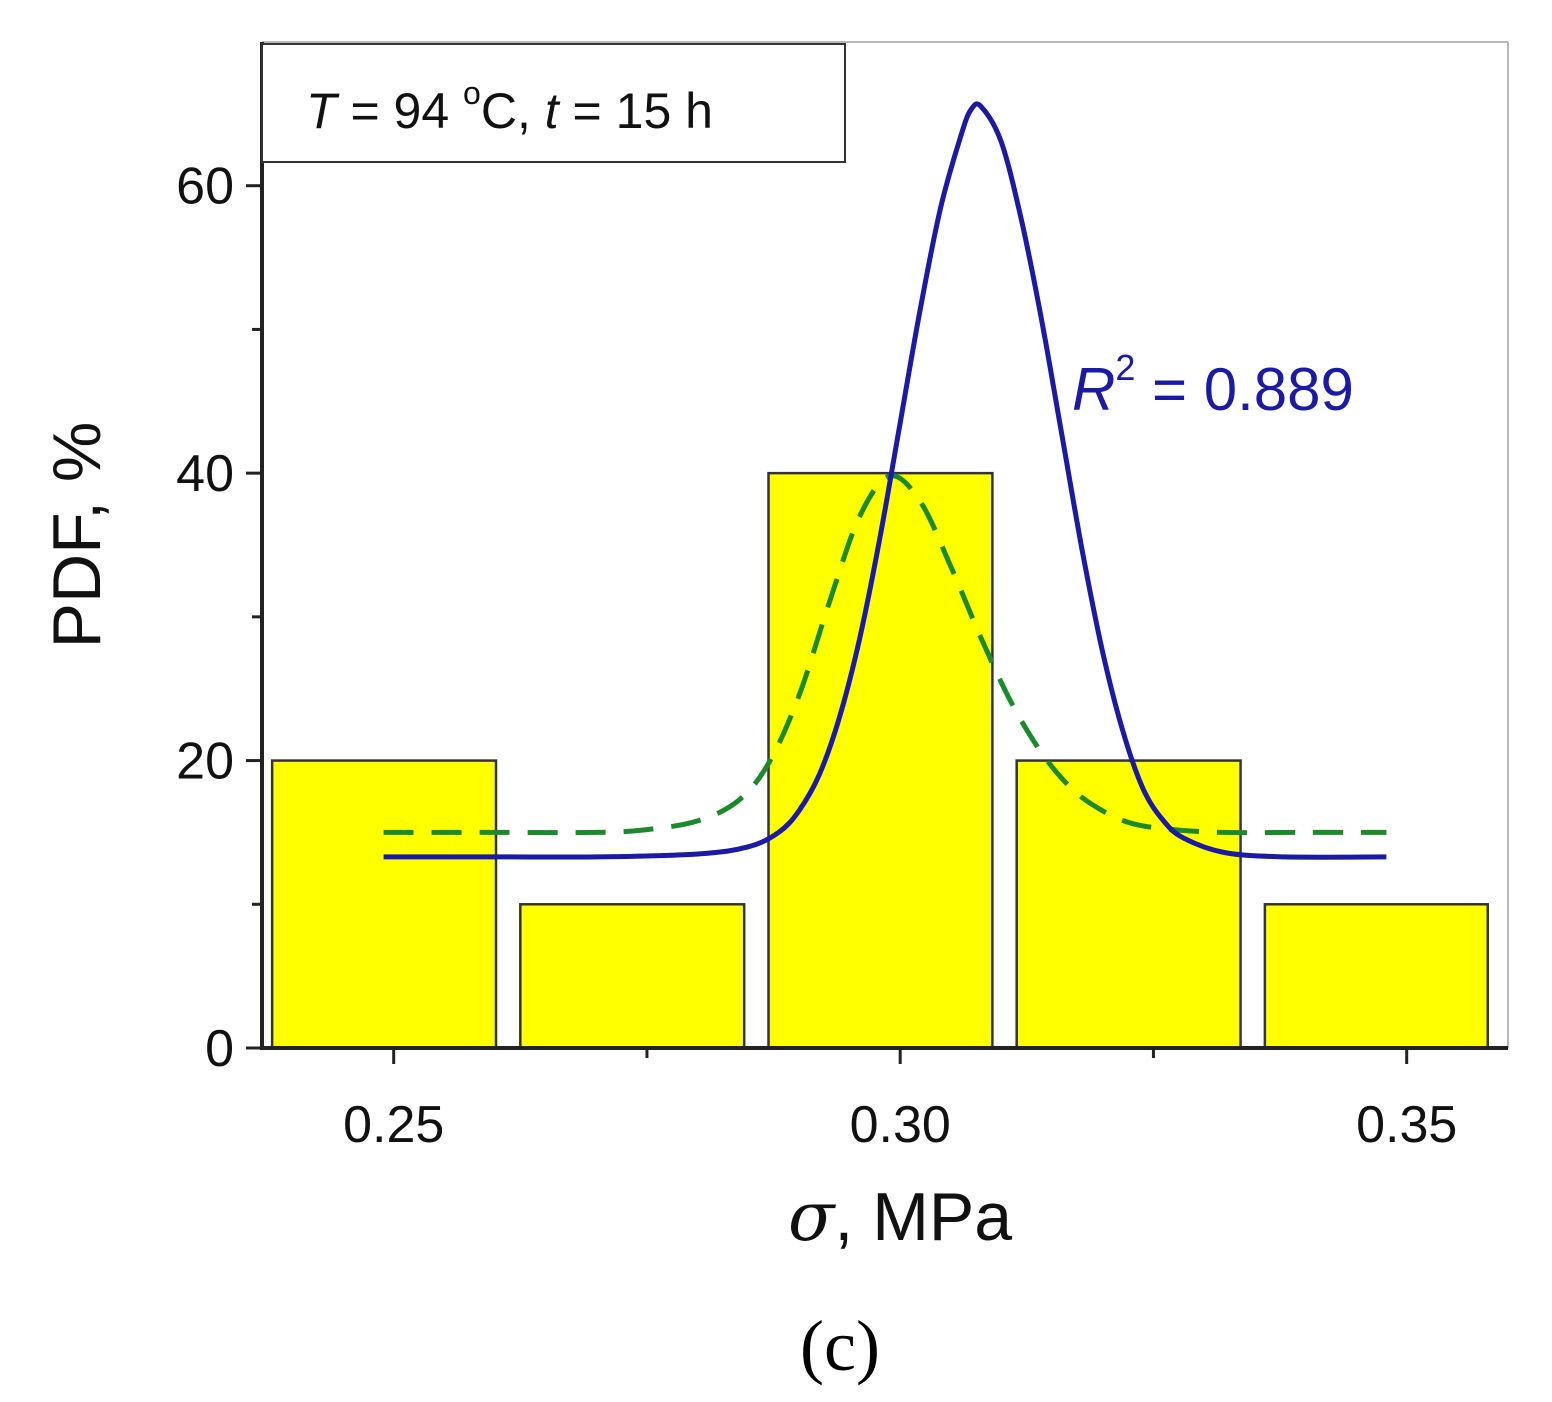 The height and width of the screenshot is (1402, 1552). Describe the element at coordinates (1213, 385) in the screenshot. I see `fit-r2-label: R2 = 0.889` at that location.